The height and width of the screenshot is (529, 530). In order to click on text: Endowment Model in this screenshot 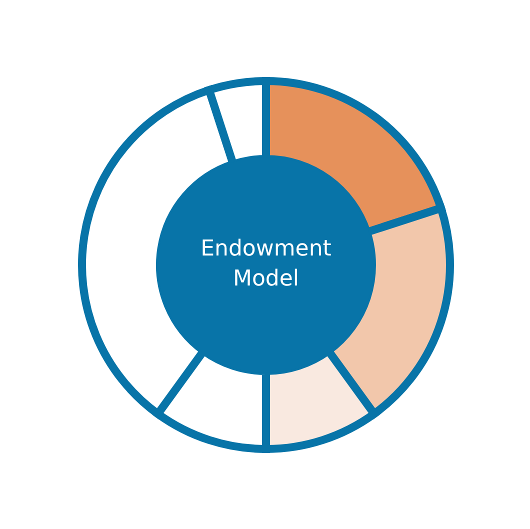, I will do `click(266, 264)`.